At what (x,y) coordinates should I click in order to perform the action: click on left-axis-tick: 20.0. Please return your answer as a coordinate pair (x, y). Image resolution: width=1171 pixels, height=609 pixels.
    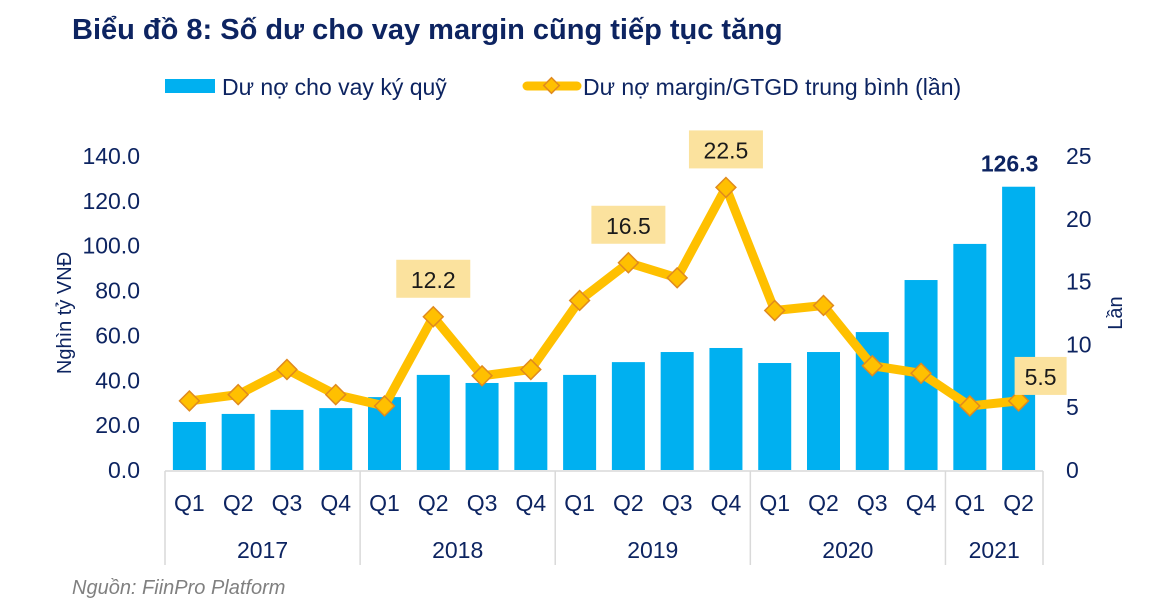
    Looking at the image, I should click on (117, 425).